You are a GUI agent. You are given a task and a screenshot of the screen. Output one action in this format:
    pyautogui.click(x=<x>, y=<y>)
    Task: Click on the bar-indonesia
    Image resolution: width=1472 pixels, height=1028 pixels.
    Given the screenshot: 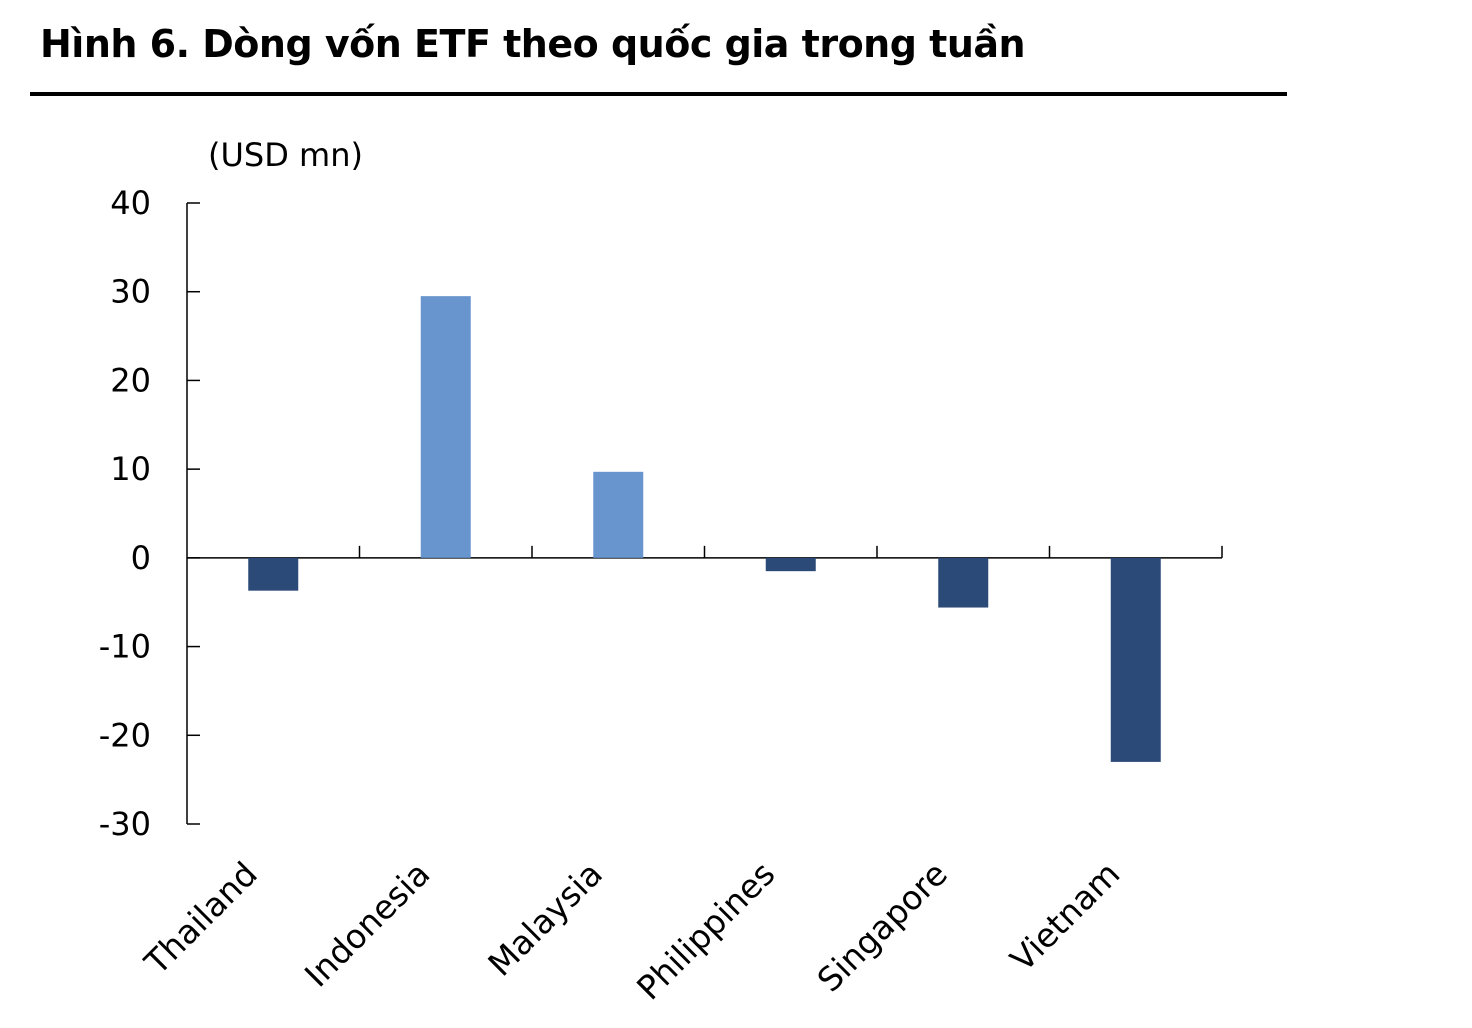 What is the action you would take?
    pyautogui.click(x=445, y=427)
    